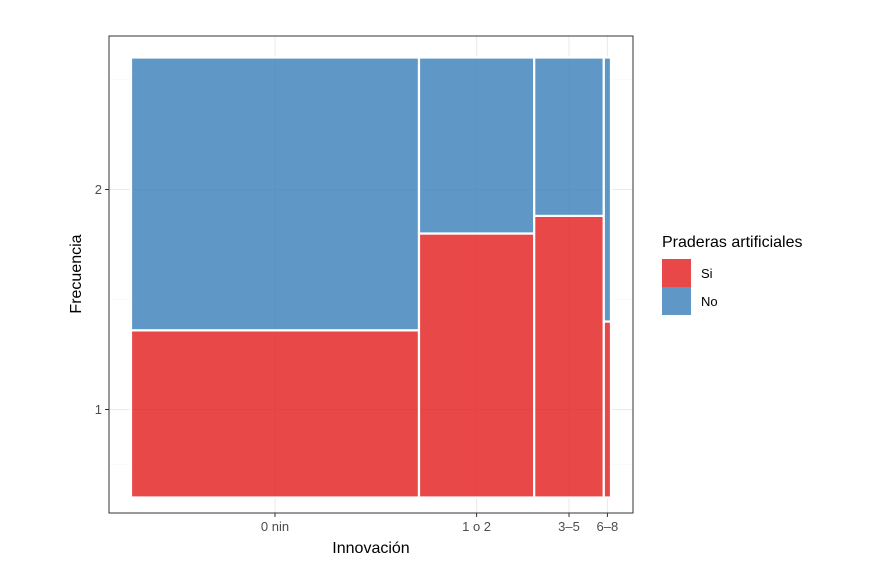  Describe the element at coordinates (732, 242) in the screenshot. I see `legend-title: Praderas artificiales` at that location.